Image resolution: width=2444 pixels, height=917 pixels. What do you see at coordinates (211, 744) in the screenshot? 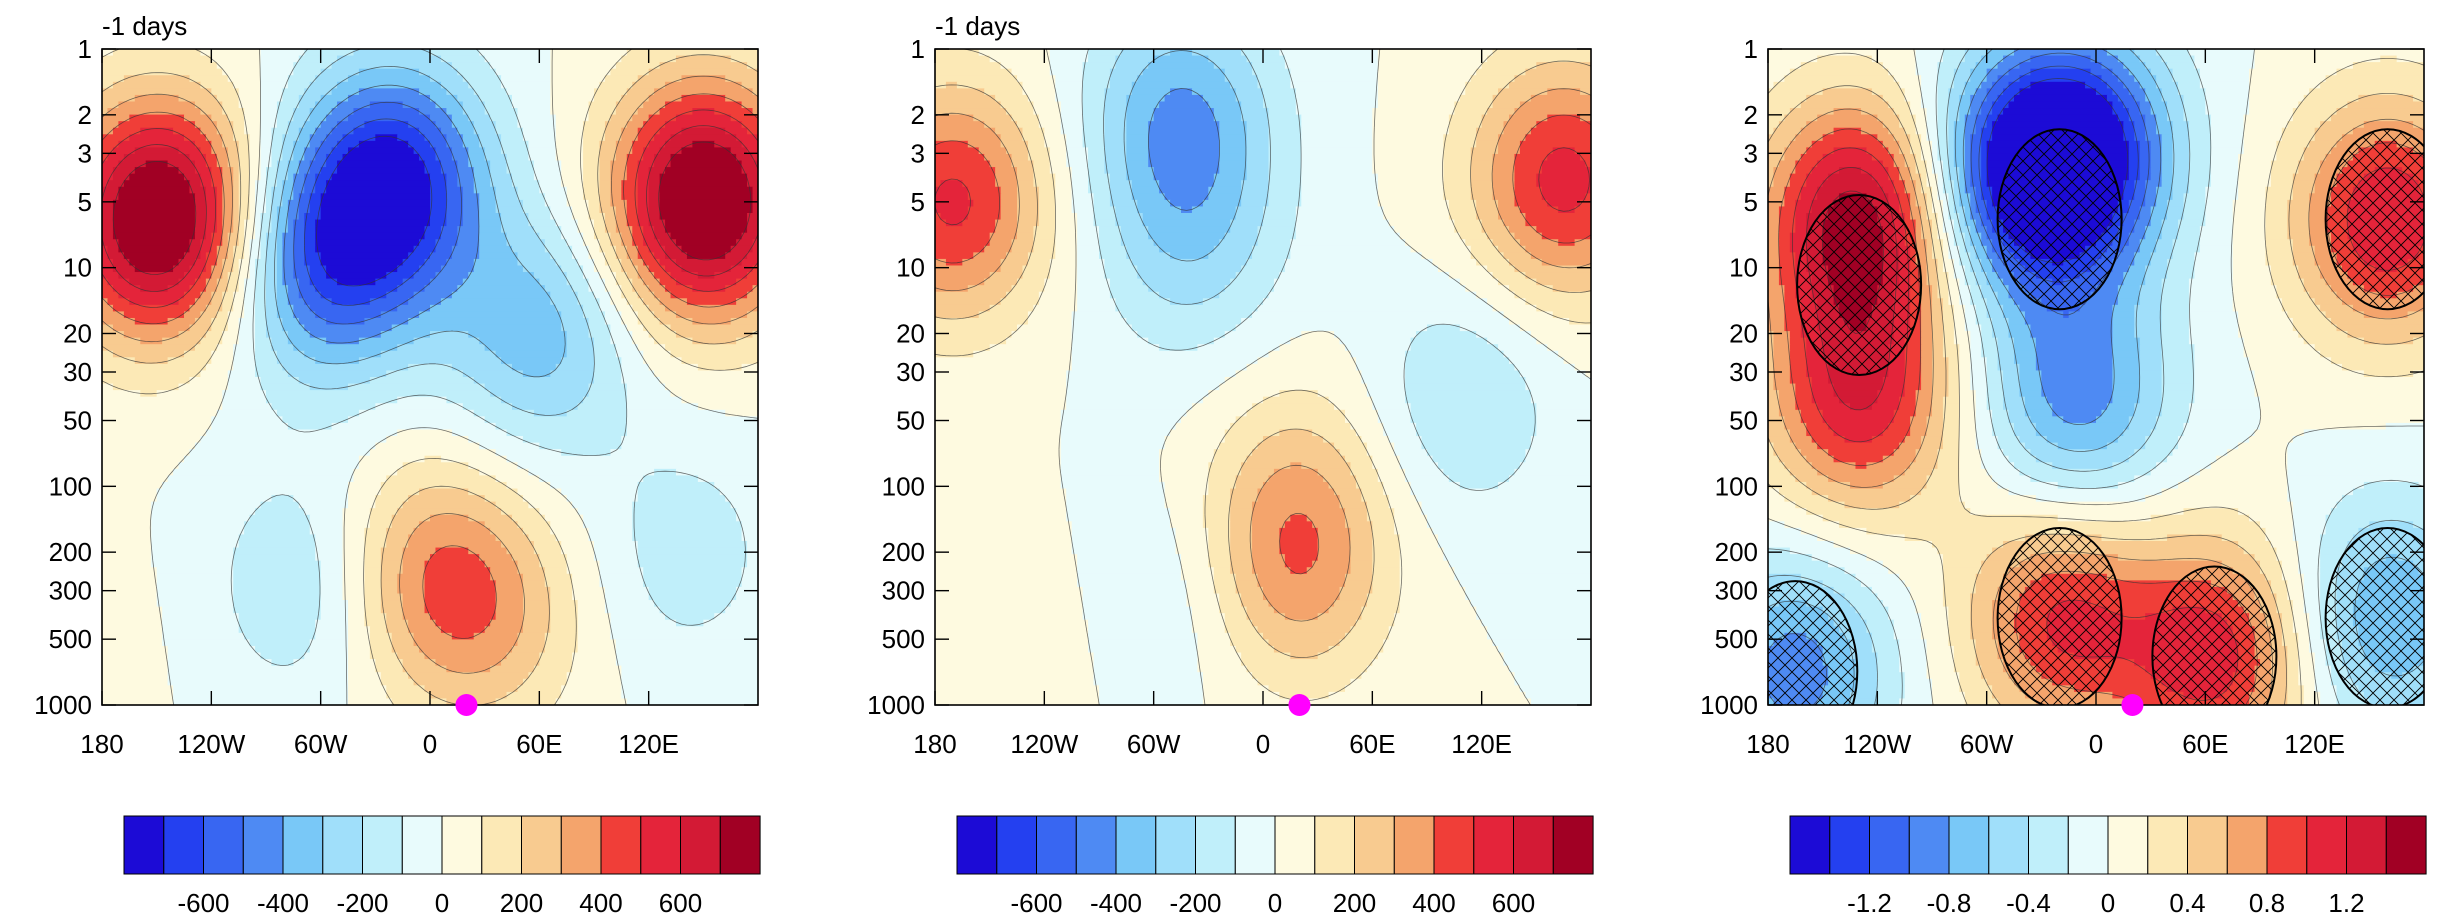
I see `x-tick-label: 120W` at bounding box center [211, 744].